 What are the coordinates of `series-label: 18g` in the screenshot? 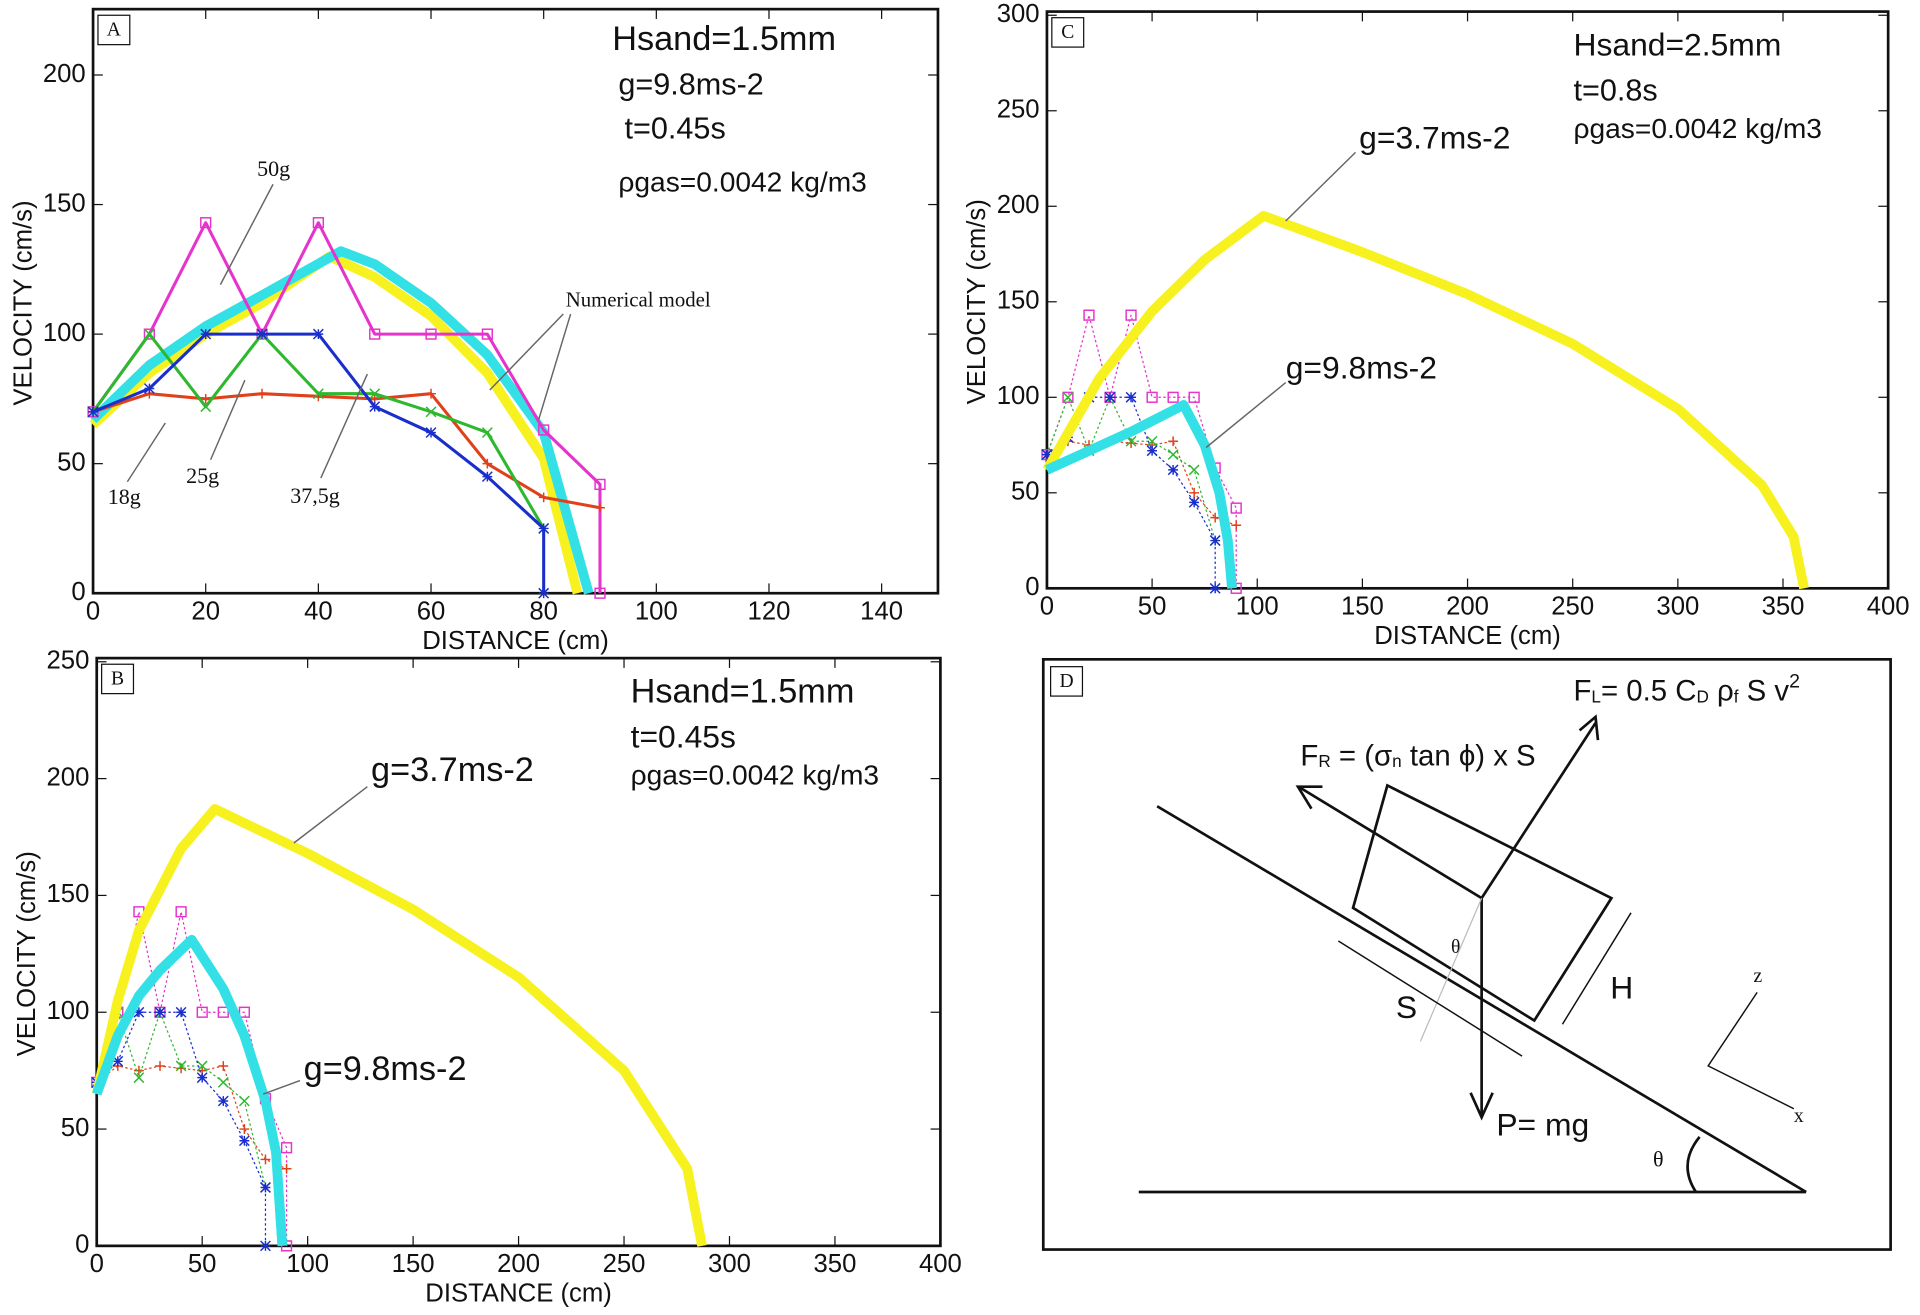 It's located at (124, 496).